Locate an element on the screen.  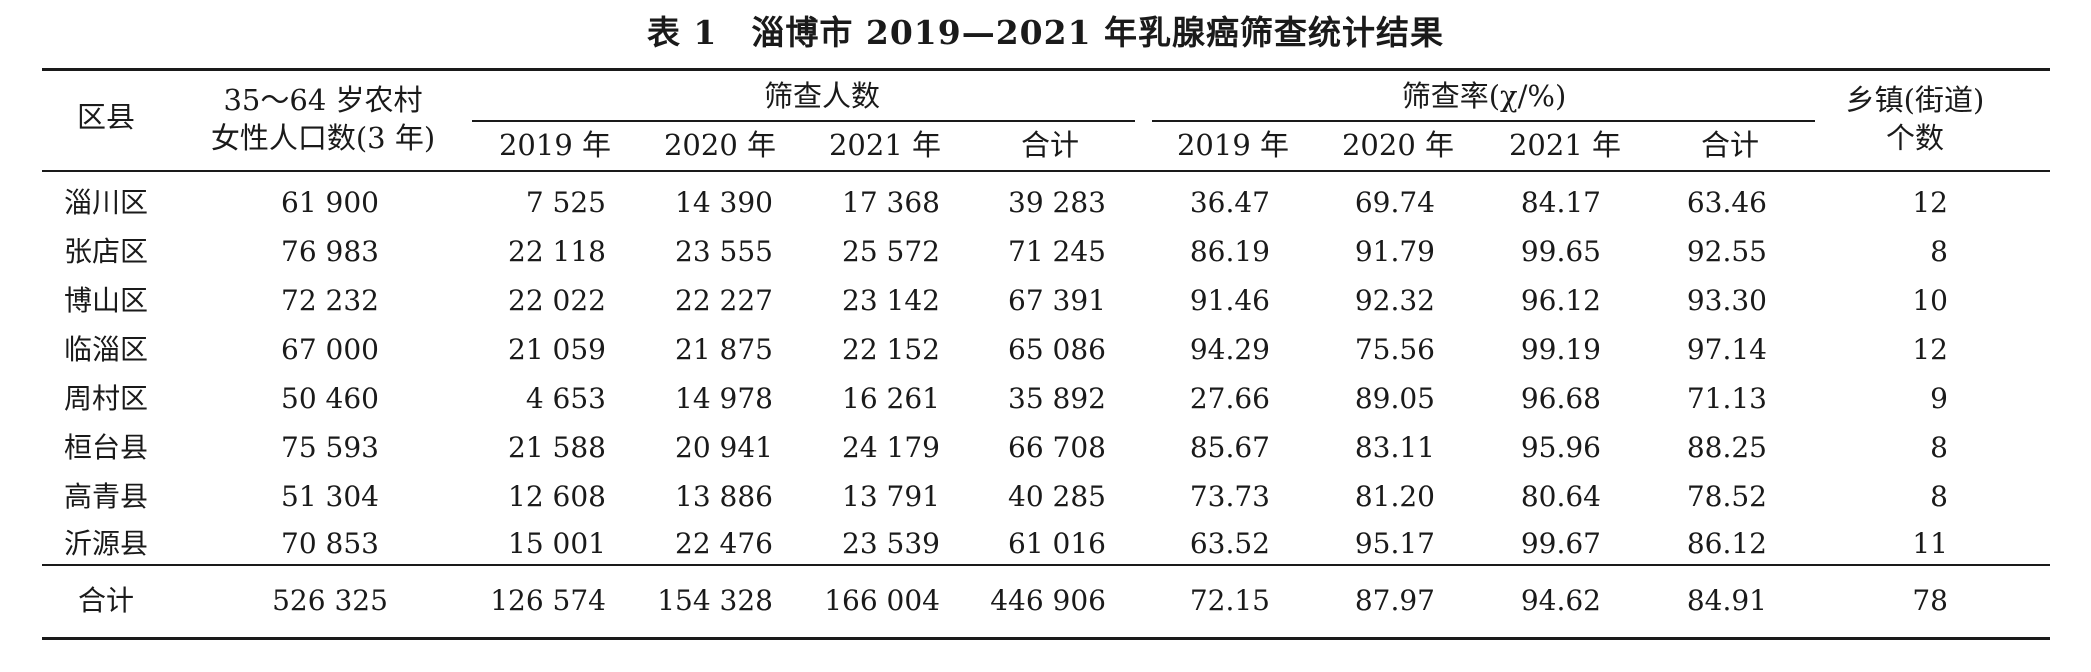
header-screened-2020: 2020 年 is located at coordinates (720, 145).